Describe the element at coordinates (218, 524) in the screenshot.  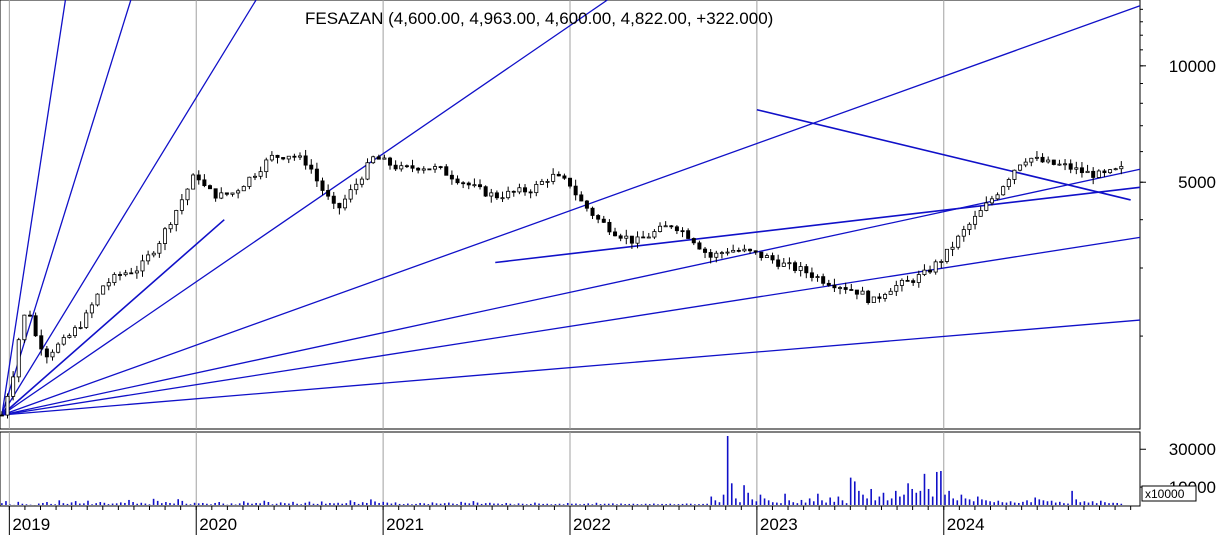
I see `year-tick-label-1: 2020` at that location.